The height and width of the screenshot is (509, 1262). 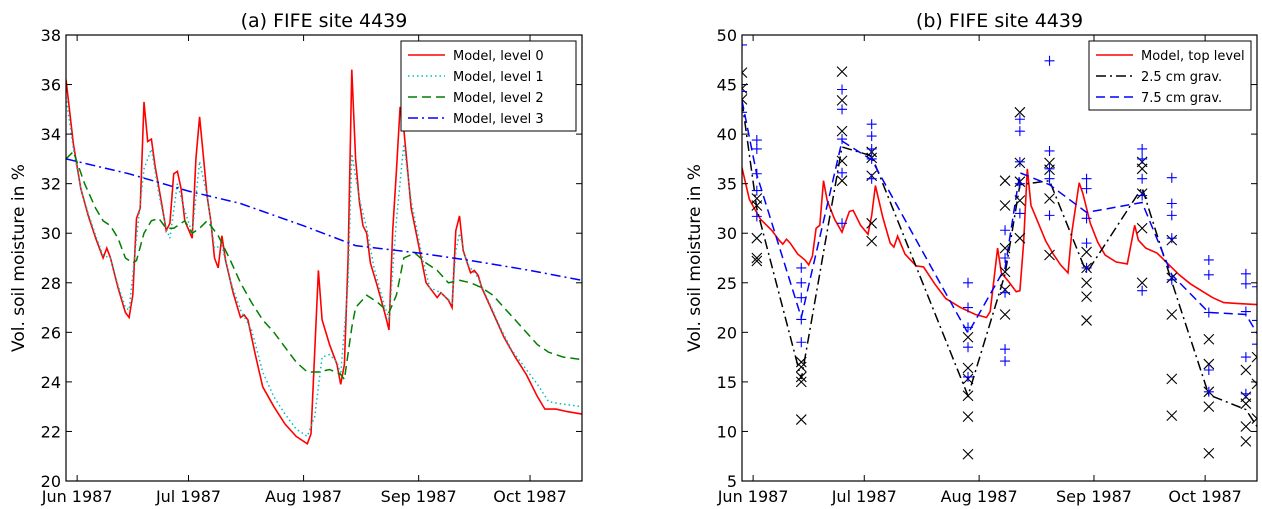 I want to click on y-tick-label: 25, so click(x=727, y=283).